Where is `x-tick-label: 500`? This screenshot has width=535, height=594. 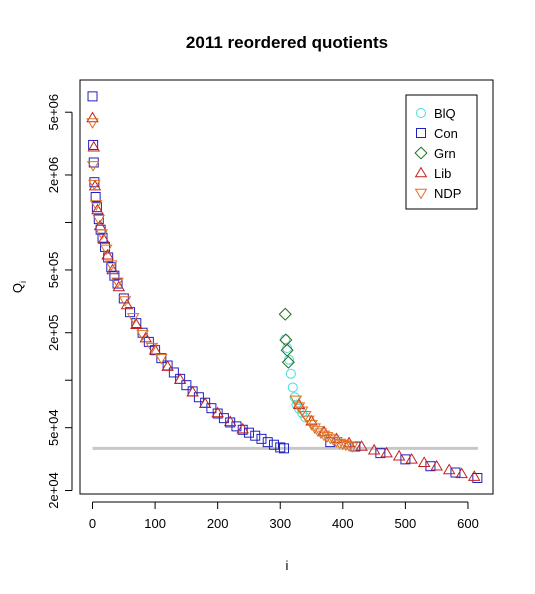 x-tick-label: 500 is located at coordinates (406, 523).